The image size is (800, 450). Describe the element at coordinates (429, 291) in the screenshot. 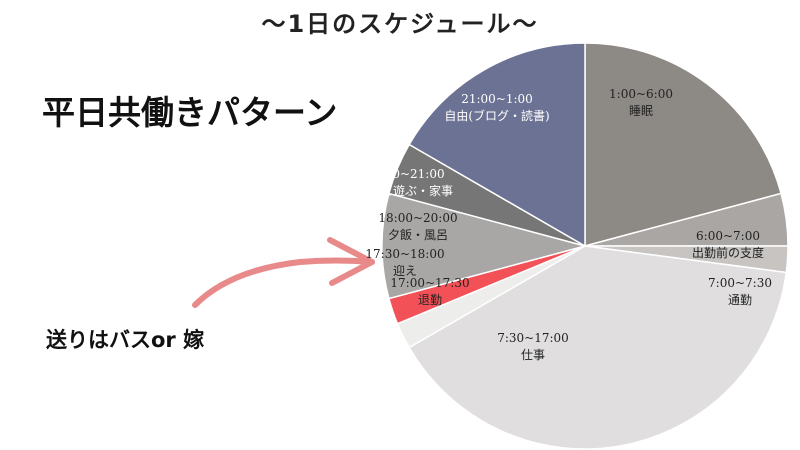

I see `slice-label: 17:00~17:30 退勤` at that location.